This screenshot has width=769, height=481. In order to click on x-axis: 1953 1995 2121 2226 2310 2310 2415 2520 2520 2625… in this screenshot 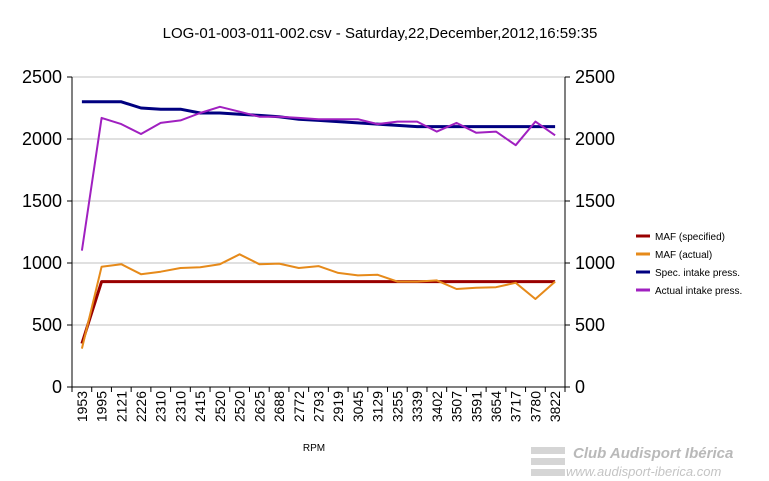, I will do `click(318, 406)`.